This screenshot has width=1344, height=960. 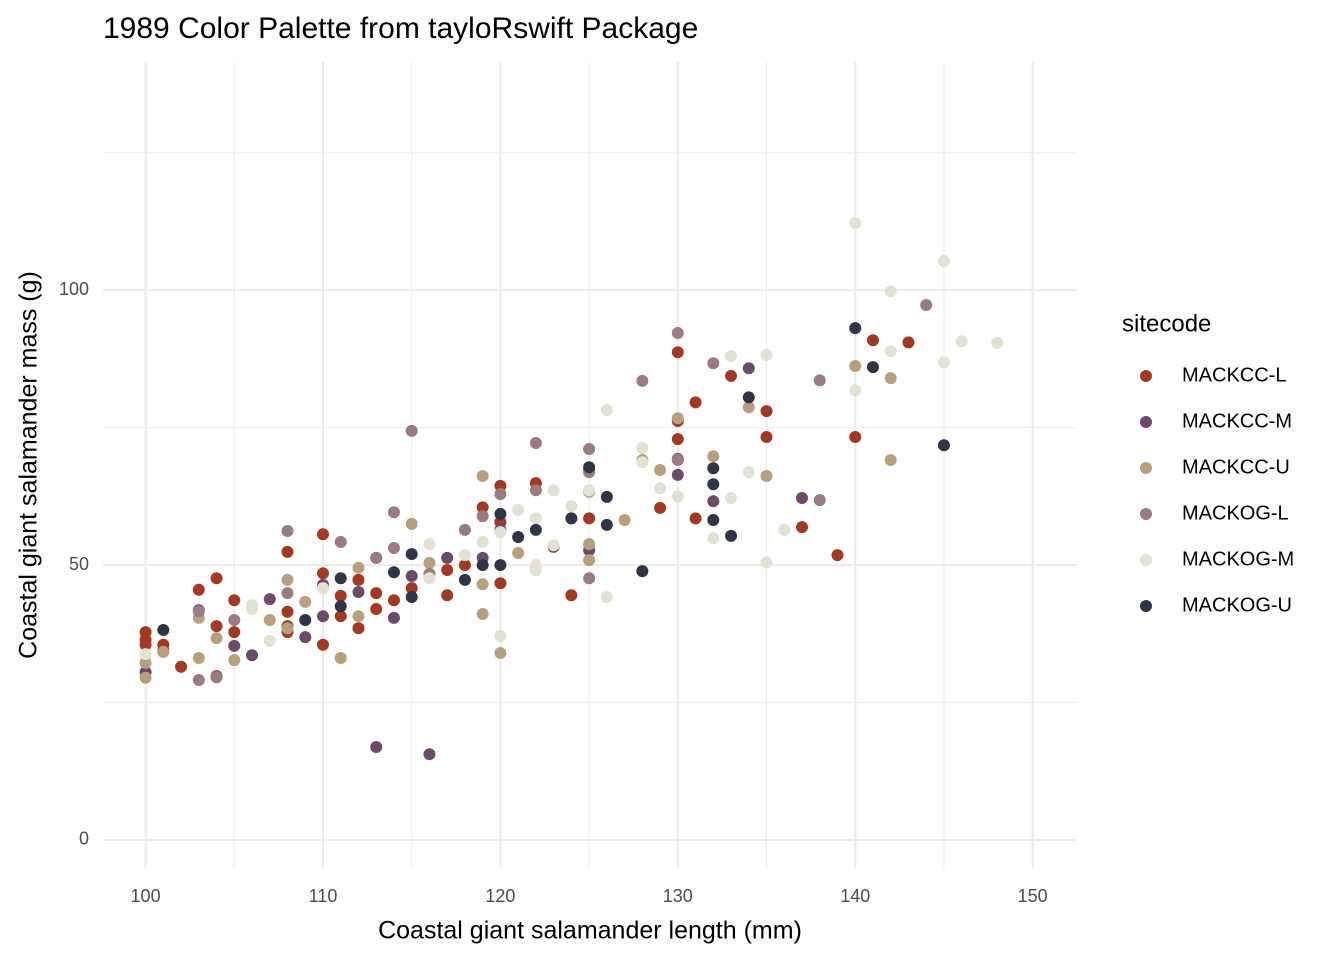 I want to click on x-tick-label: 110, so click(x=323, y=896).